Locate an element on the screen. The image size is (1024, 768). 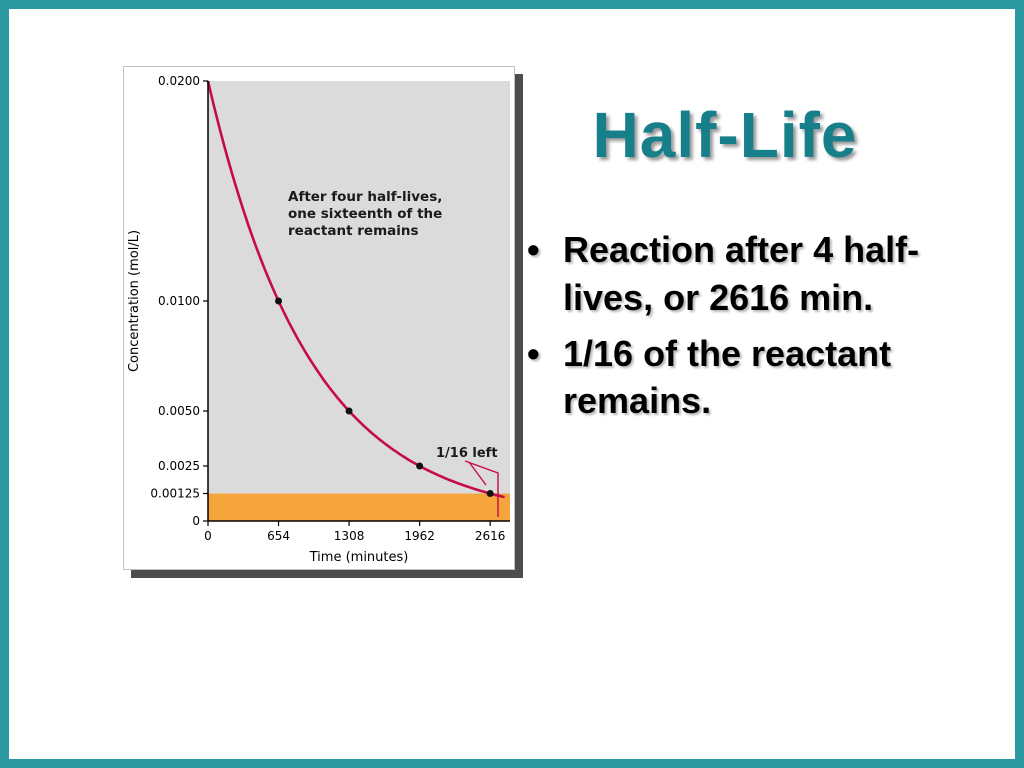
y-axis-title: Concentration (mol/L) is located at coordinates (134, 301).